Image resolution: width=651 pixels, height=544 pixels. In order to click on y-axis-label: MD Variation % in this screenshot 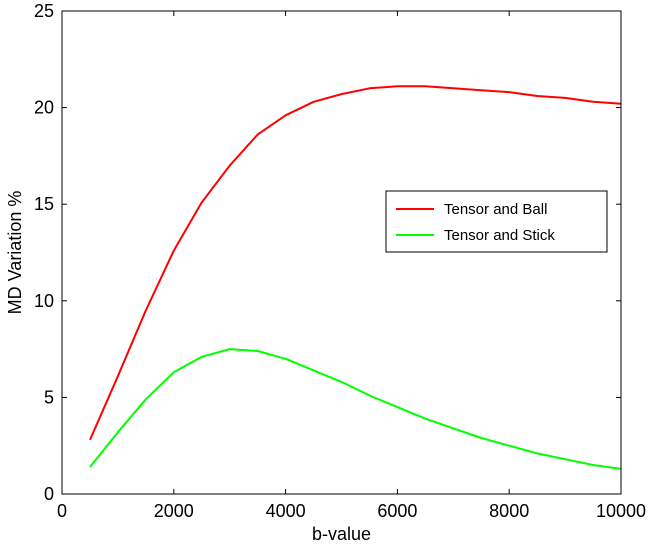, I will do `click(15, 253)`.